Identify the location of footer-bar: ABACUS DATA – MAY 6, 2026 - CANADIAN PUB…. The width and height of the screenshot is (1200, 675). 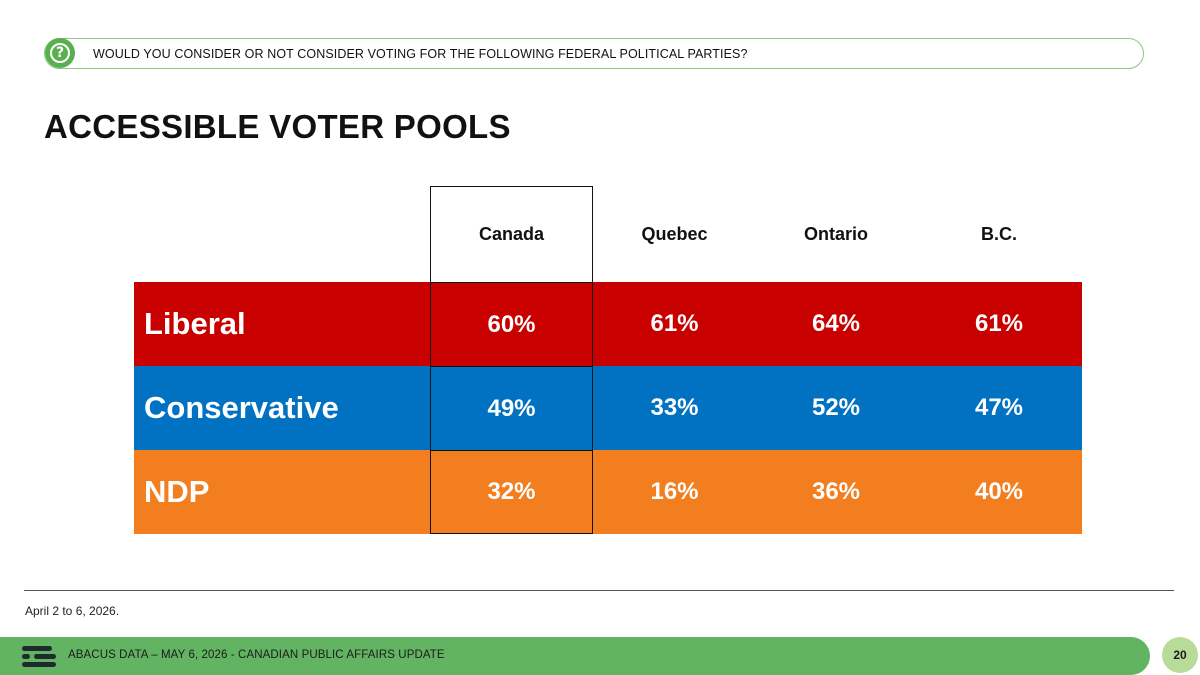
(575, 656).